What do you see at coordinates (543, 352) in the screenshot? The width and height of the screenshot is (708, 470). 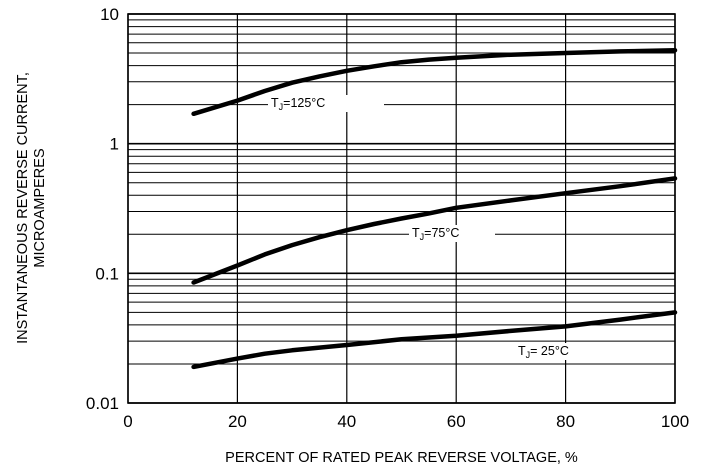 I see `series-label-3: TJ= 25°C` at bounding box center [543, 352].